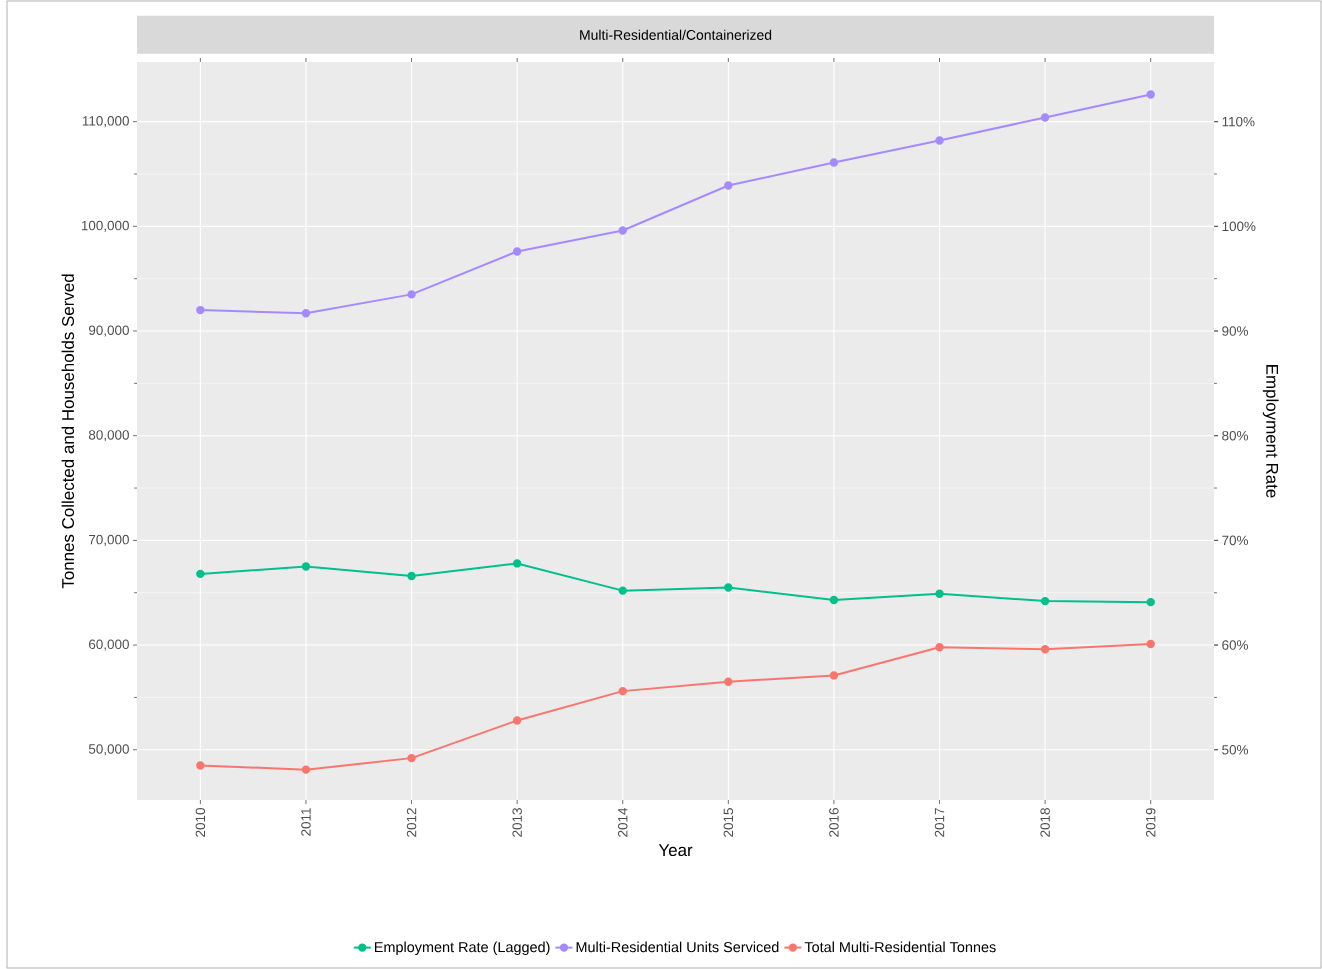  Describe the element at coordinates (517, 822) in the screenshot. I see `x-tick-label: 2013` at that location.